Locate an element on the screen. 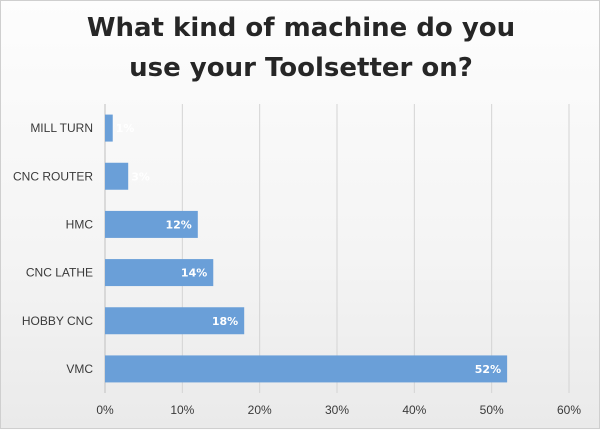 The height and width of the screenshot is (430, 600). category-label: MILL TURN is located at coordinates (61, 128).